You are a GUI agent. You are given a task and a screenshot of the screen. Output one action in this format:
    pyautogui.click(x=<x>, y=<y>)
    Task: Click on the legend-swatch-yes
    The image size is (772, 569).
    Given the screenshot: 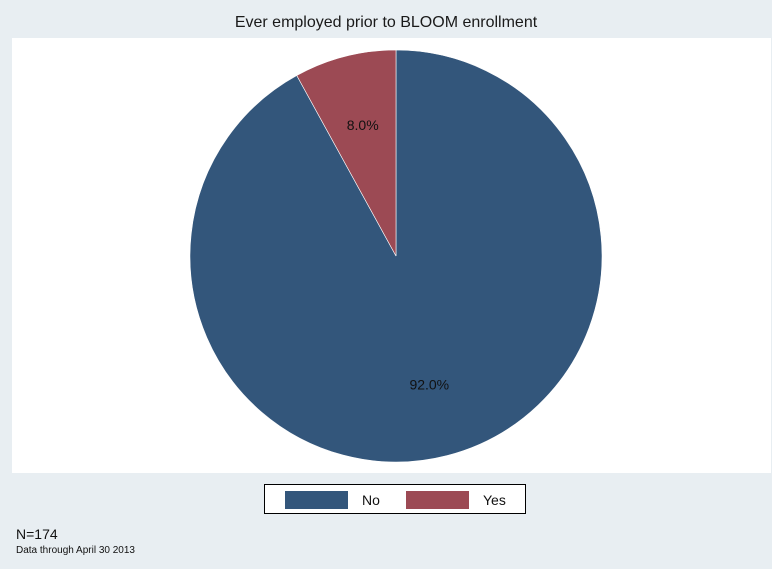 What is the action you would take?
    pyautogui.click(x=437, y=500)
    